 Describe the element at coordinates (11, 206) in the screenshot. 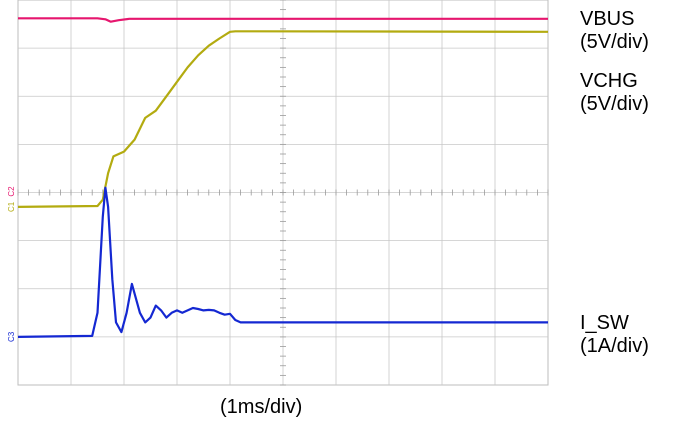

I see `channel-marker-c1: C1` at that location.